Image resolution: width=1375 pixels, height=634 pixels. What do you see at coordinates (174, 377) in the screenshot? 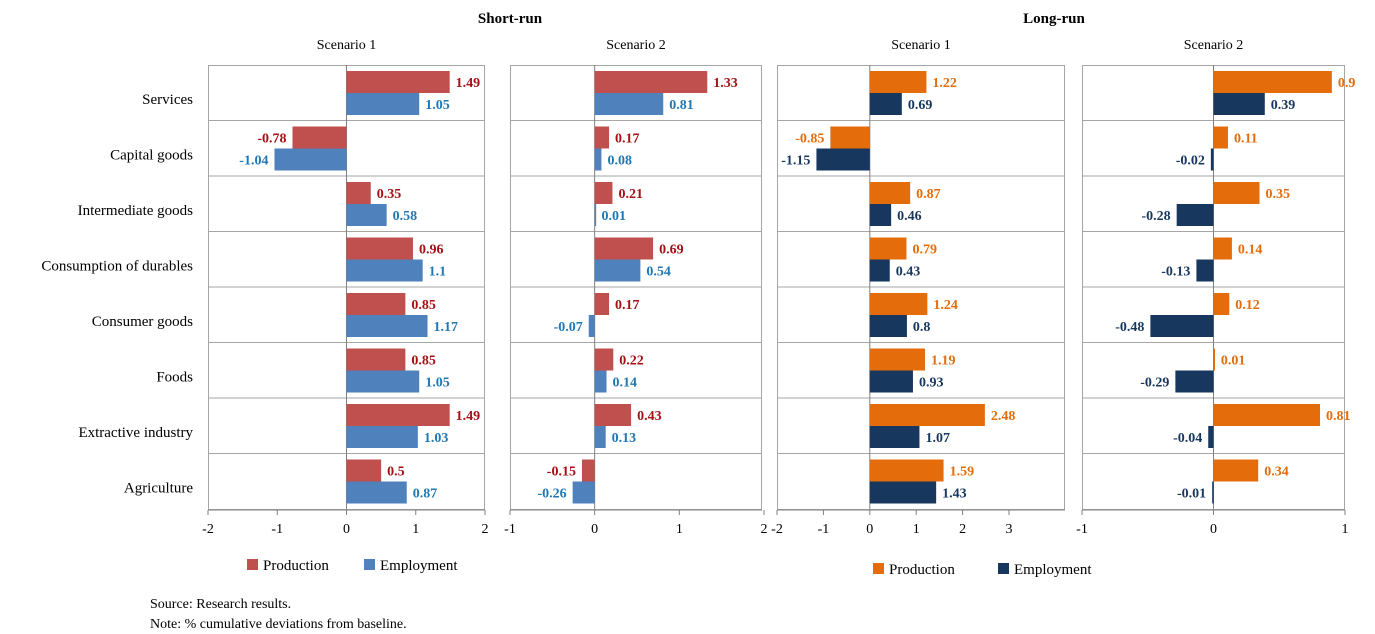
I see `category-label: Foods` at bounding box center [174, 377].